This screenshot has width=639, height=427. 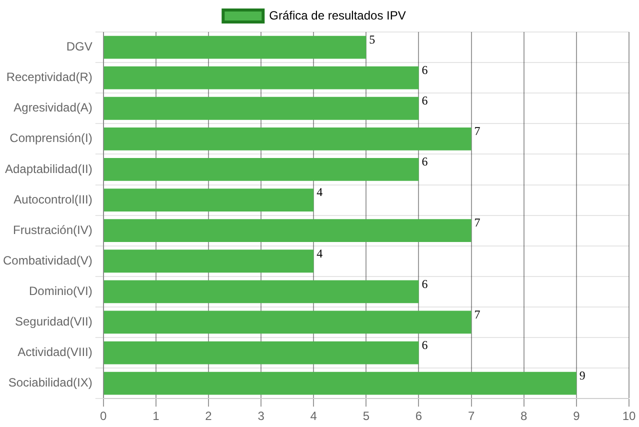 What do you see at coordinates (337, 15) in the screenshot?
I see `legend-label: Gráfica de resultados IPV` at bounding box center [337, 15].